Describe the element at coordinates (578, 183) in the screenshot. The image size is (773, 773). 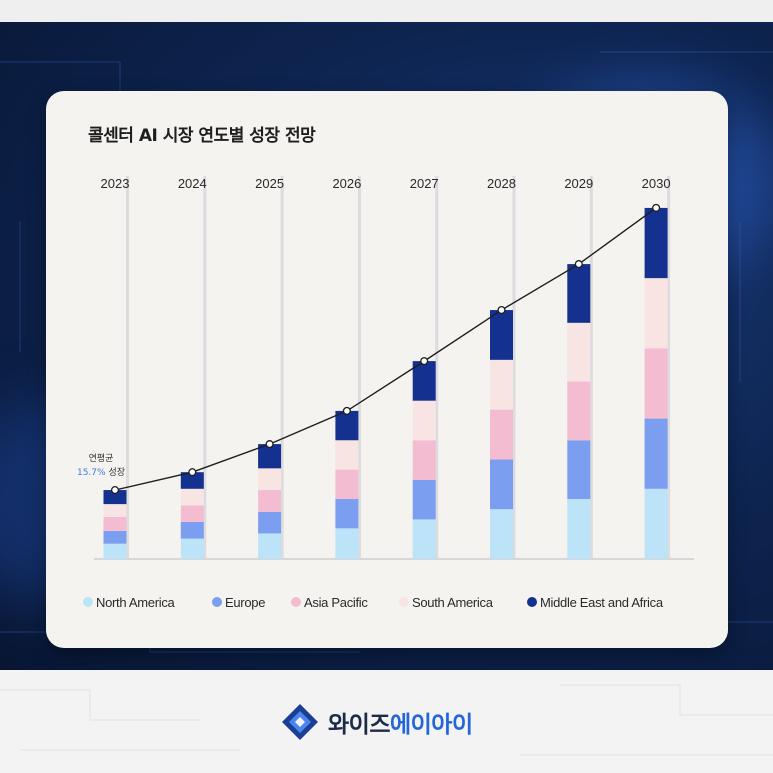
I see `x-tick-label: 2029` at that location.